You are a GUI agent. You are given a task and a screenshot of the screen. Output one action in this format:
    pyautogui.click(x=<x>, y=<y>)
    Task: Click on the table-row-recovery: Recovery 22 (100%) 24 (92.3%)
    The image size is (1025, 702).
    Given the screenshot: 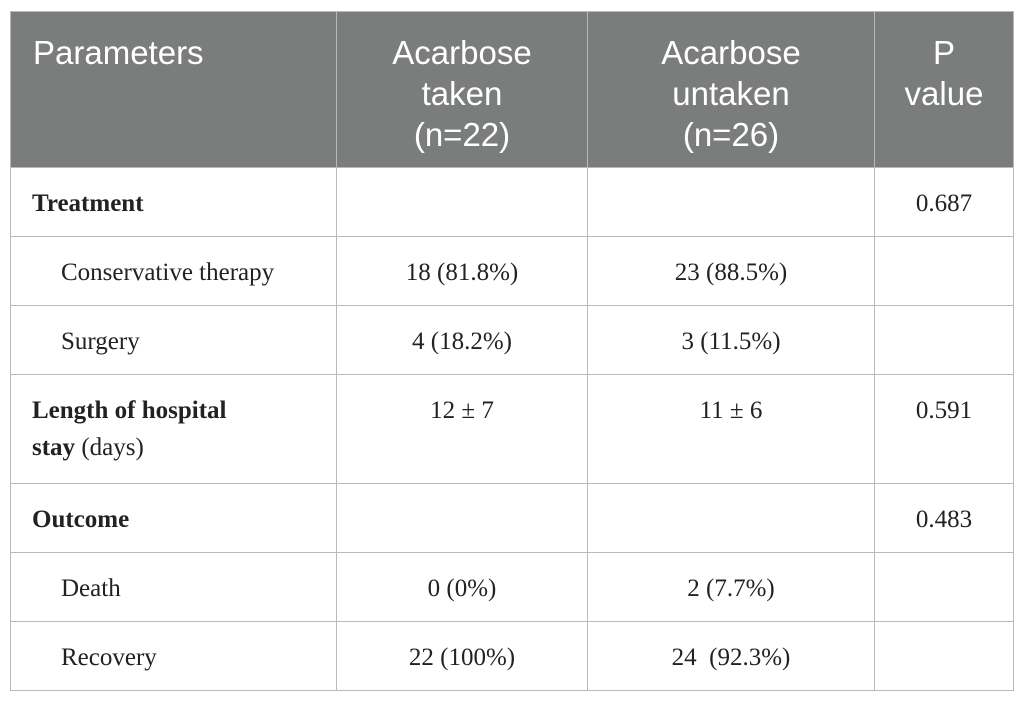 What is the action you would take?
    pyautogui.click(x=512, y=656)
    